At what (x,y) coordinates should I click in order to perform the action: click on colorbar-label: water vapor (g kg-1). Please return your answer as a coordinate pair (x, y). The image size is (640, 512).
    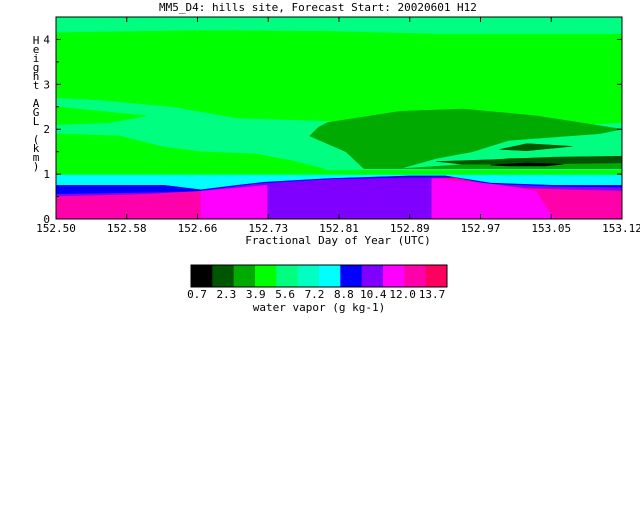
    Looking at the image, I should click on (319, 307).